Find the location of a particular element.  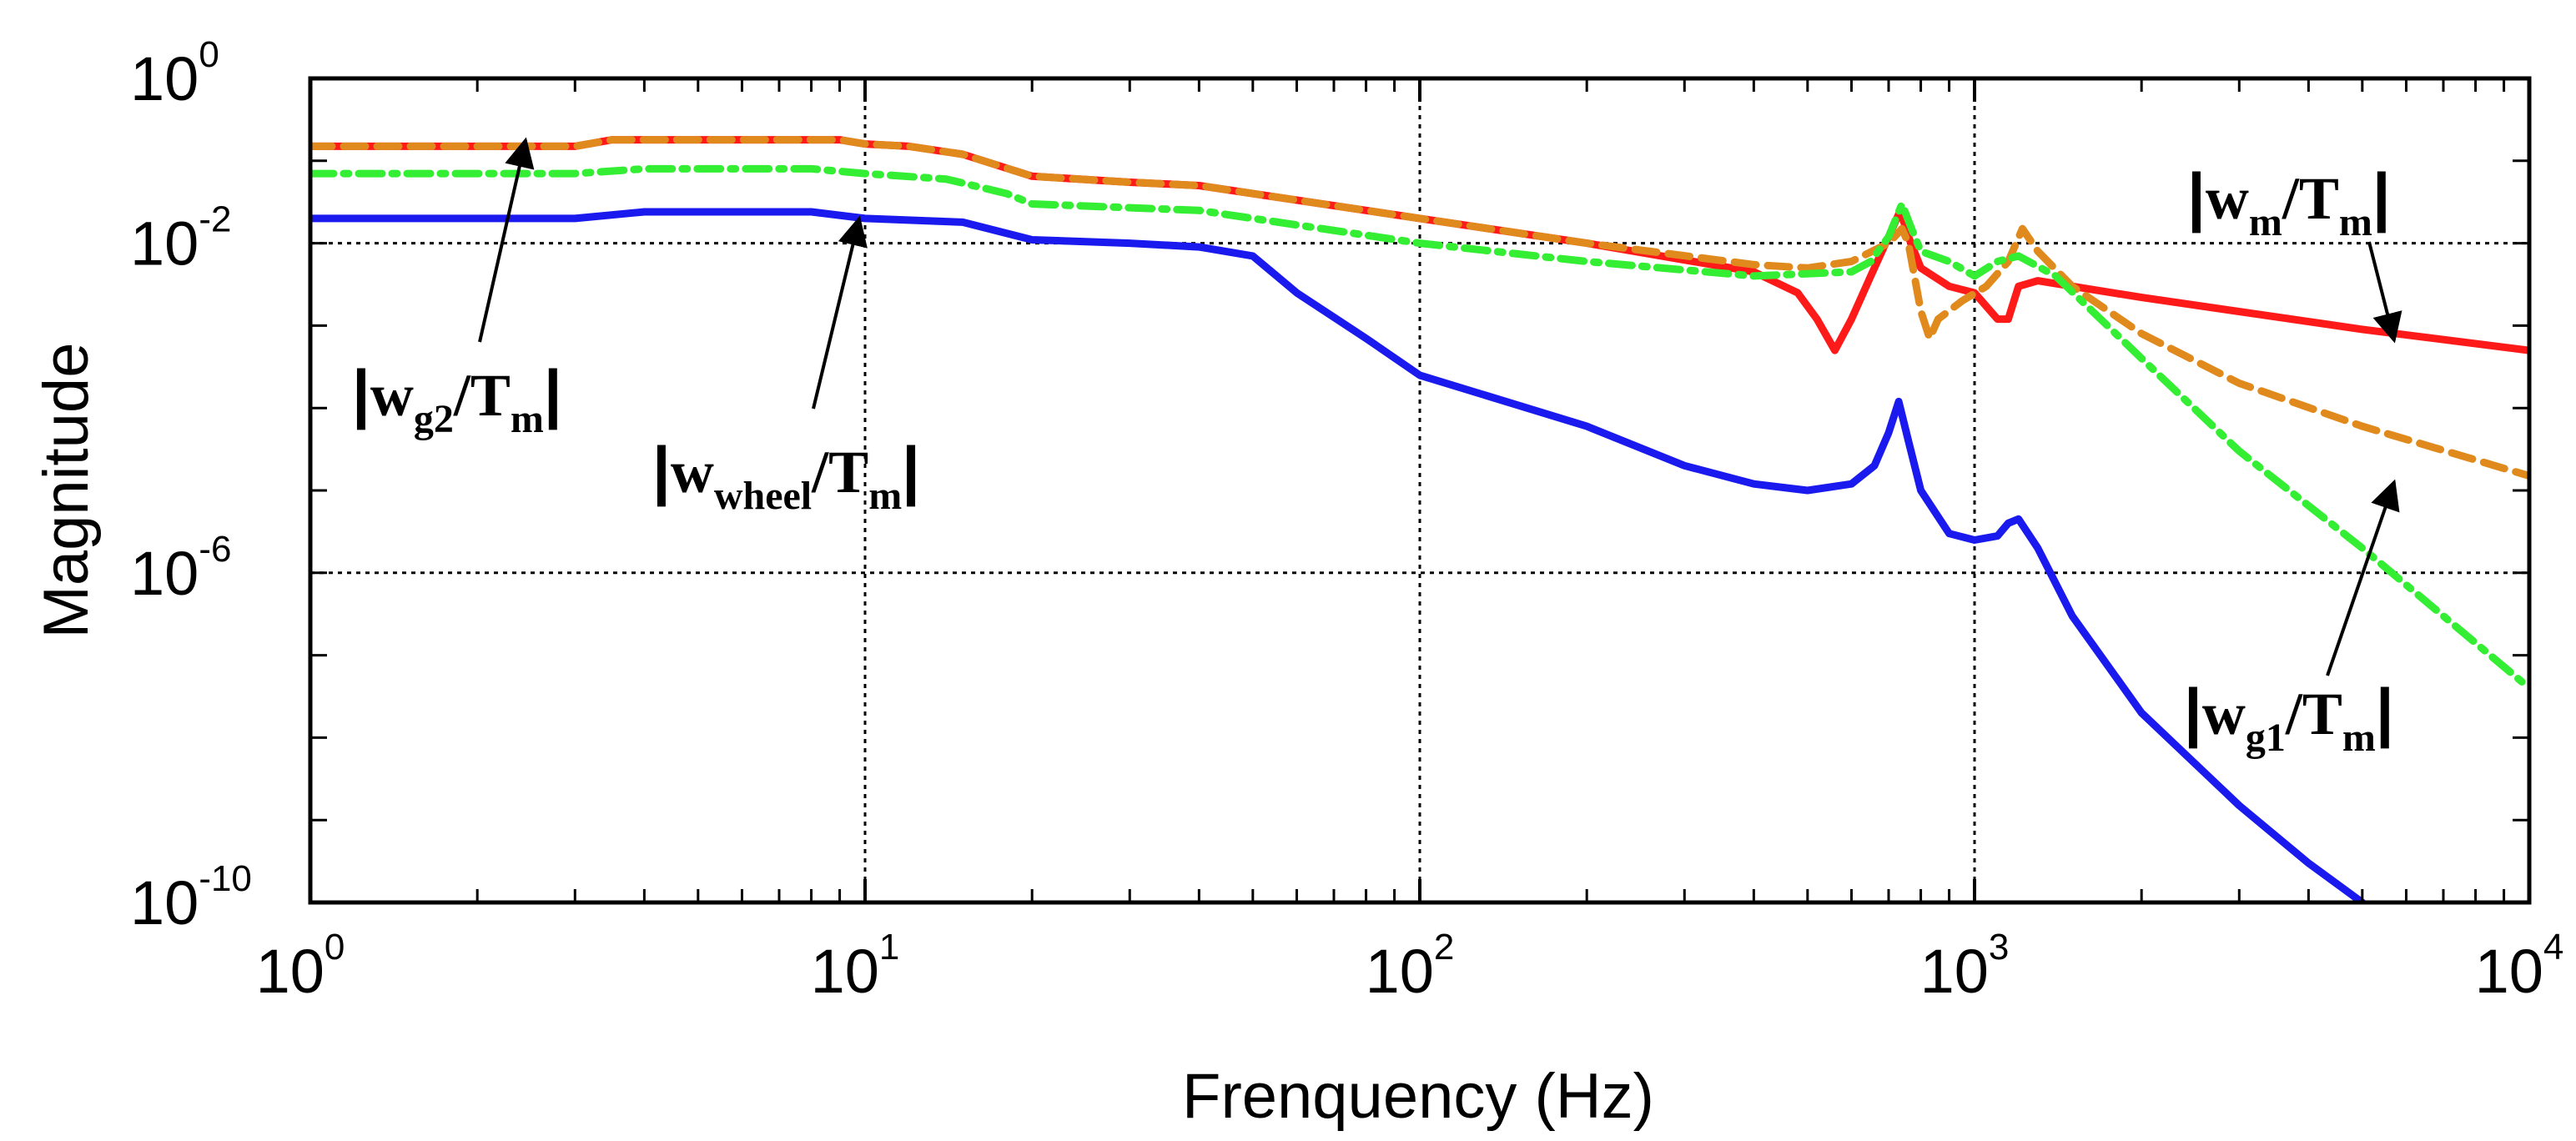

x-tick-label: 10⁰ is located at coordinates (300, 966).